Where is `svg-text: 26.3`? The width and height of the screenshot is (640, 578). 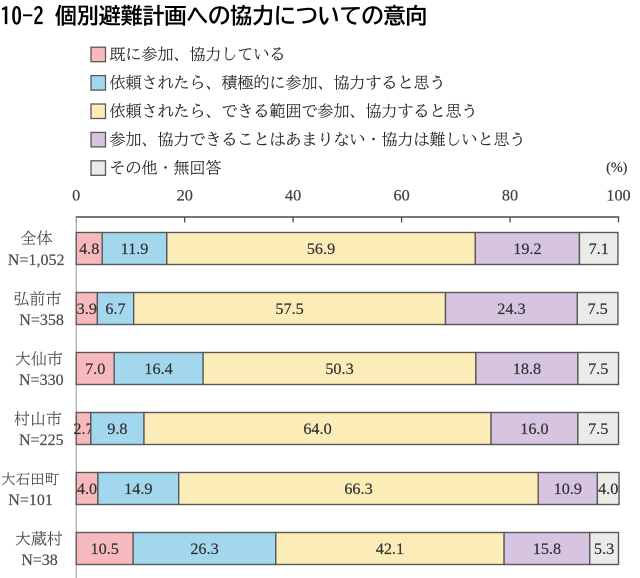
svg-text: 26.3 is located at coordinates (204, 549).